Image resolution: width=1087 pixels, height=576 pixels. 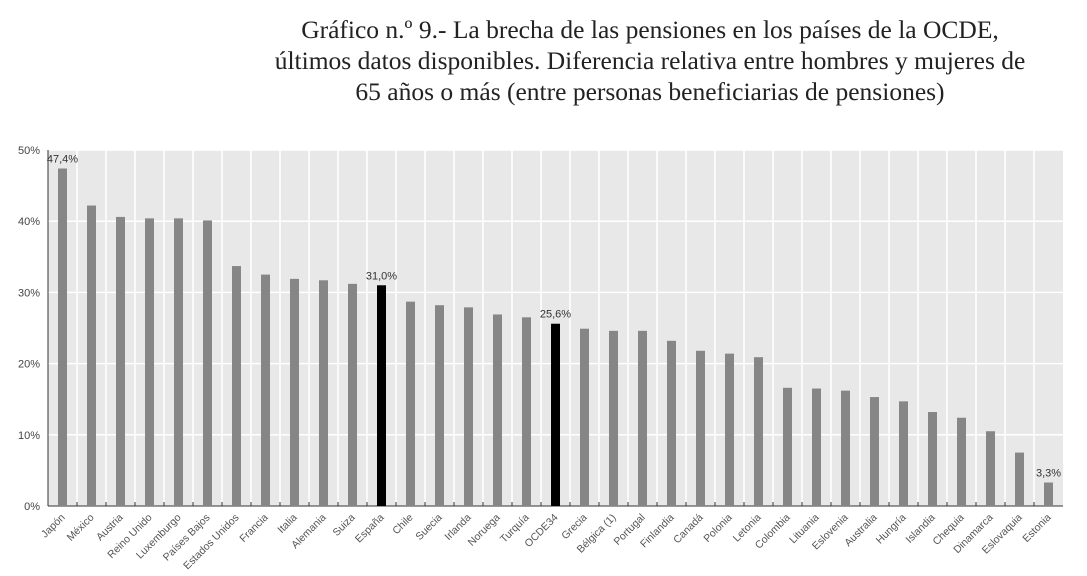 I want to click on x-category-label: Estonia, so click(x=1036, y=528).